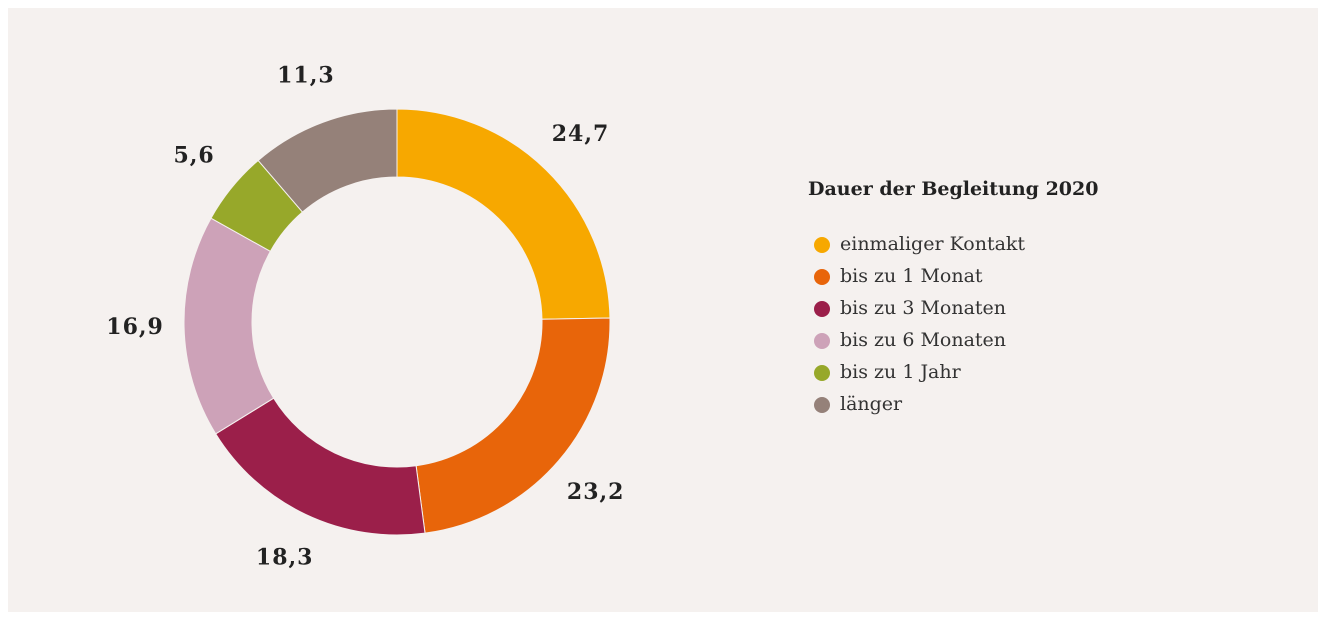 This screenshot has height=622, width=1326. What do you see at coordinates (923, 340) in the screenshot?
I see `legend-label: bis zu 6 Monaten` at bounding box center [923, 340].